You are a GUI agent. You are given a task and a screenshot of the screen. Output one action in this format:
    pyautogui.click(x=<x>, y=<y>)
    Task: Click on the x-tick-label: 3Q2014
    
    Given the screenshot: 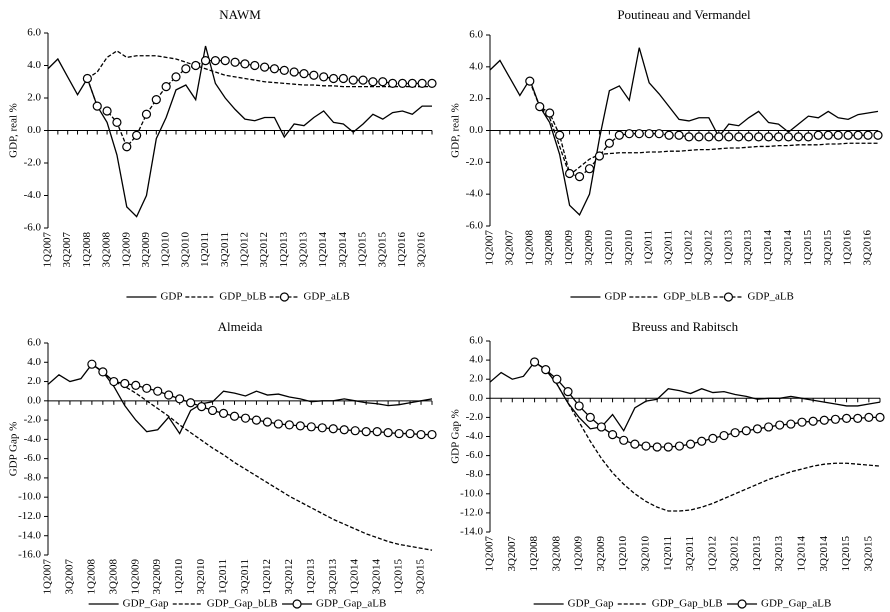 What is the action you would take?
    pyautogui.click(x=788, y=248)
    